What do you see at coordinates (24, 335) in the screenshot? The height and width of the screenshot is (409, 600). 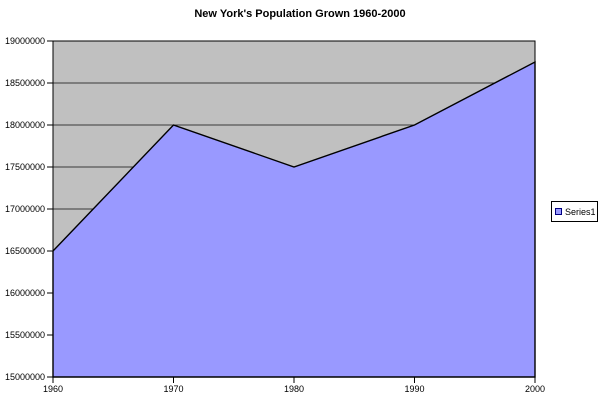 I see `y-axis-label: 15500000` at bounding box center [24, 335].